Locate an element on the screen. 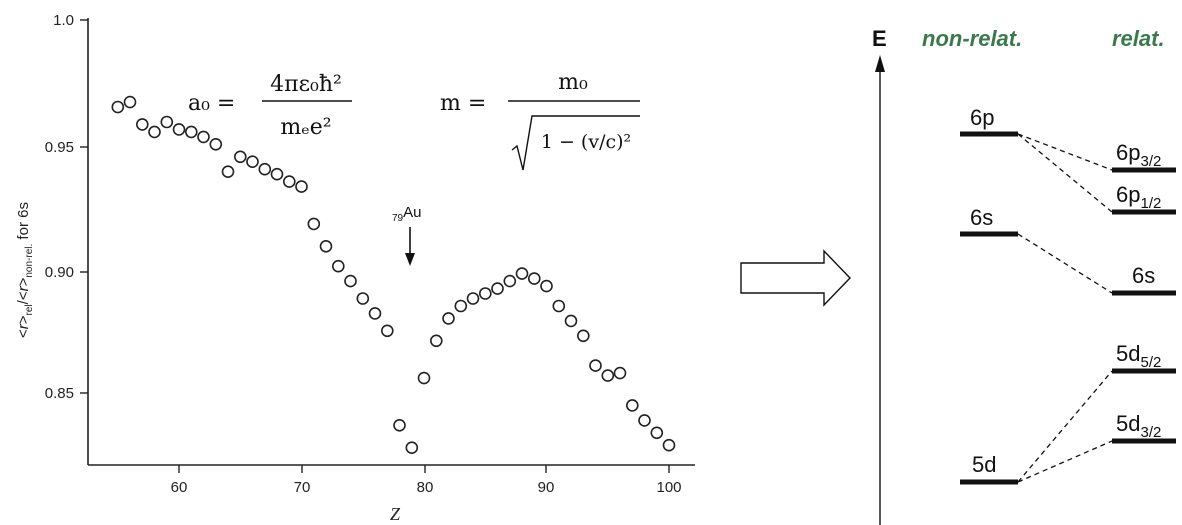 This screenshot has height=525, width=1182. y-tick-label: 0.95 is located at coordinates (59, 147).